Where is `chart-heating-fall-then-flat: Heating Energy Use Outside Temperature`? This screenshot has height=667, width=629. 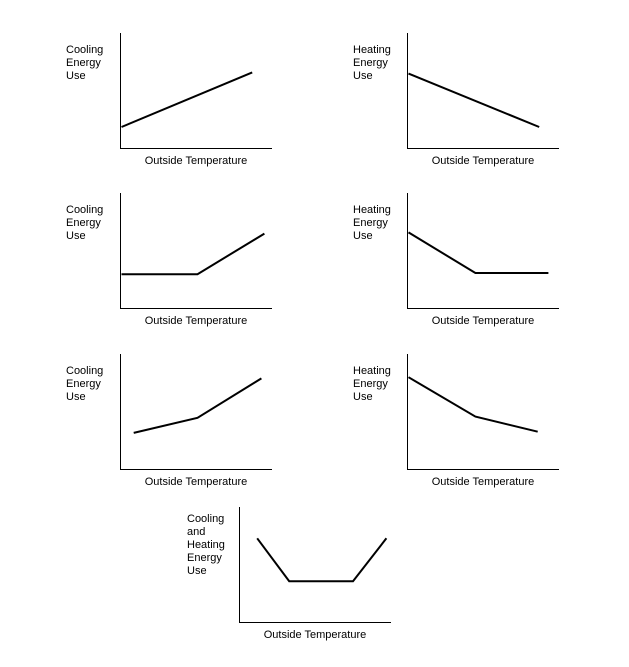 chart-heating-fall-then-flat: Heating Energy Use Outside Temperature is located at coordinates (454, 263).